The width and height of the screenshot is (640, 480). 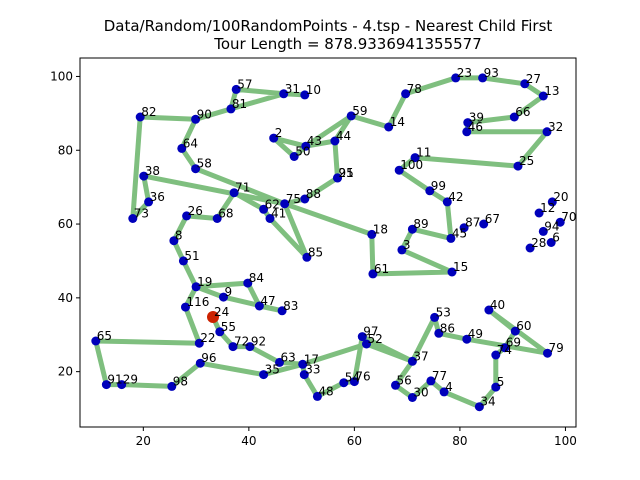 What do you see at coordinates (380, 229) in the screenshot?
I see `city-label-18: 18` at bounding box center [380, 229].